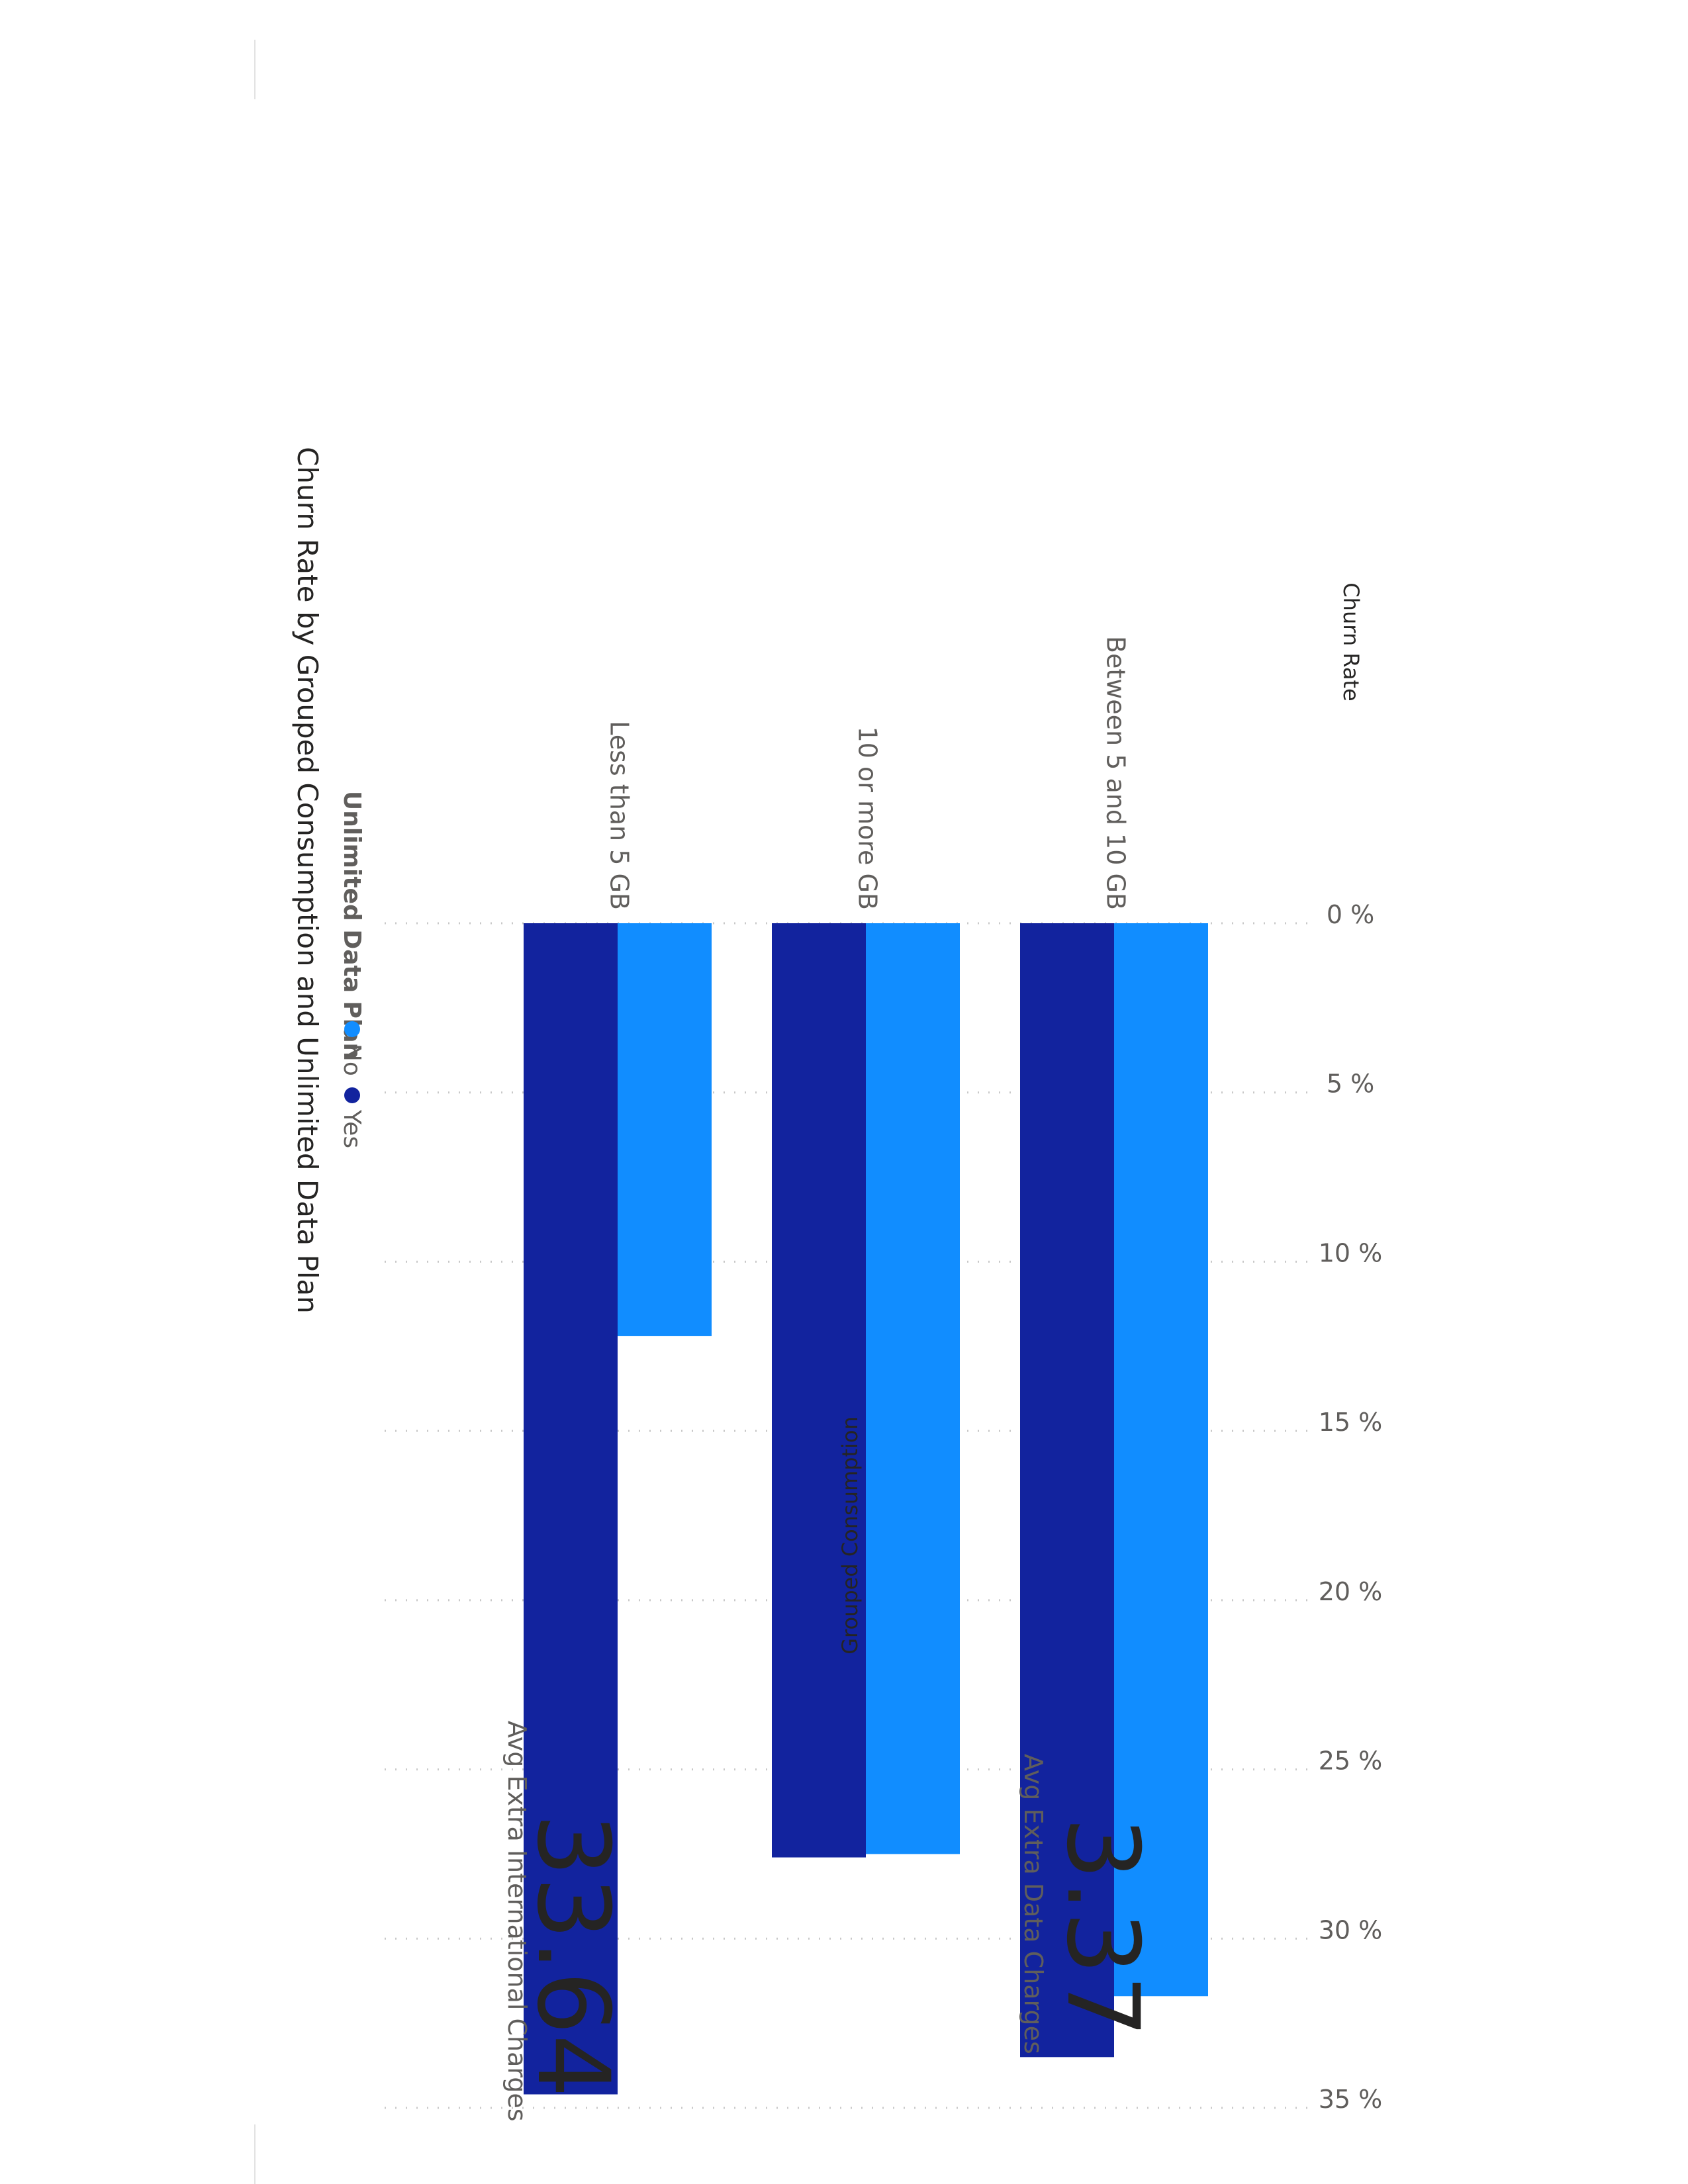 The height and width of the screenshot is (2184, 1688). I want to click on x-tick-label: Less than 5 GB, so click(619, 815).